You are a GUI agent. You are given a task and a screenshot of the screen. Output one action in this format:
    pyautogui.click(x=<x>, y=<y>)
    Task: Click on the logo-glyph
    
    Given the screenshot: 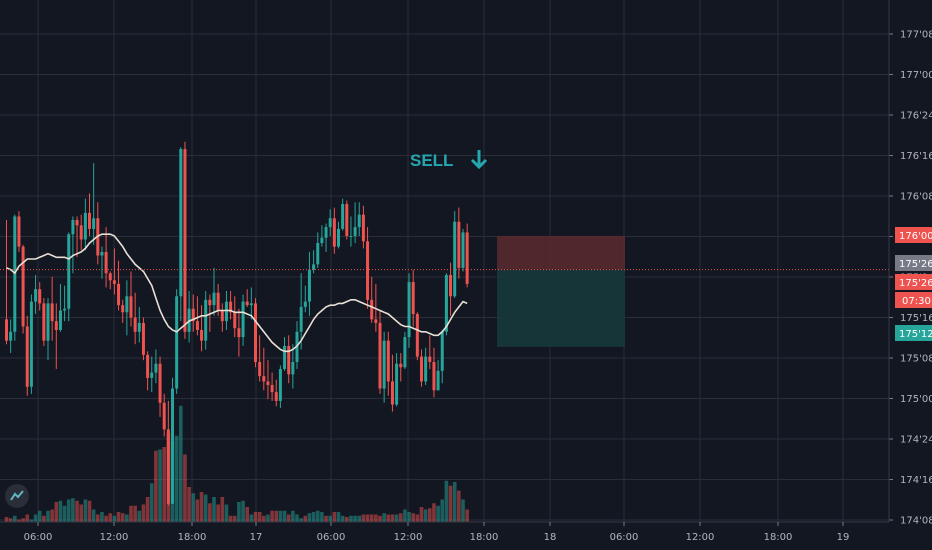 What is the action you would take?
    pyautogui.click(x=17, y=495)
    